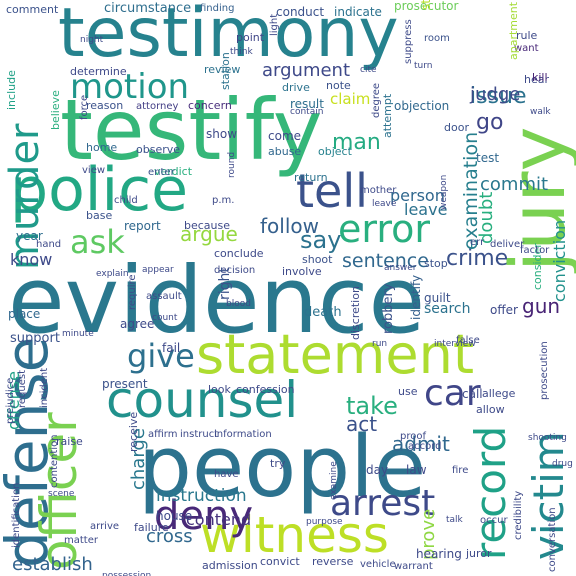  Describe the element at coordinates (317, 259) in the screenshot. I see `word-shoot: shoot` at that location.